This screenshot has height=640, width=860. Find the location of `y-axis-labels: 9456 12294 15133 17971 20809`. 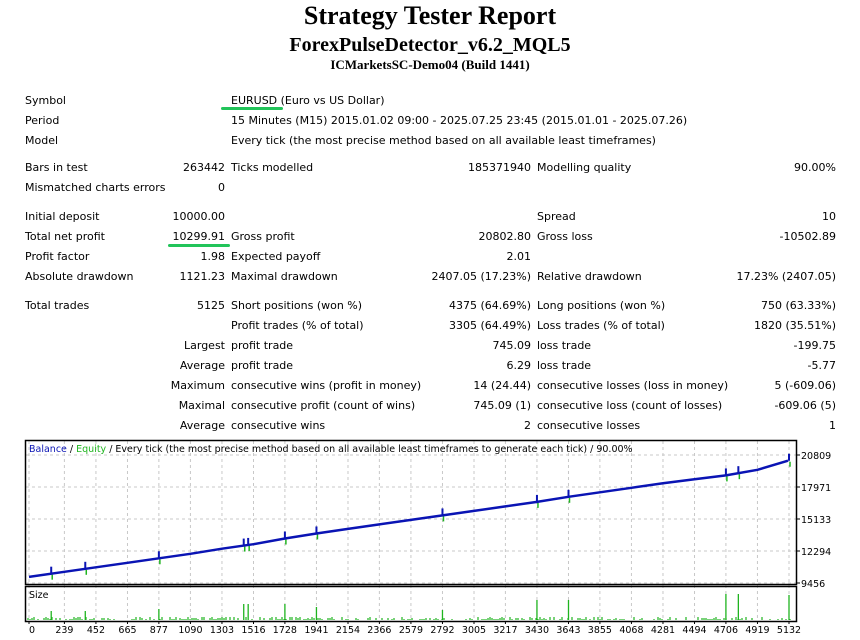

y-axis-labels: 9456 12294 15133 17971 20809 is located at coordinates (813, 520).